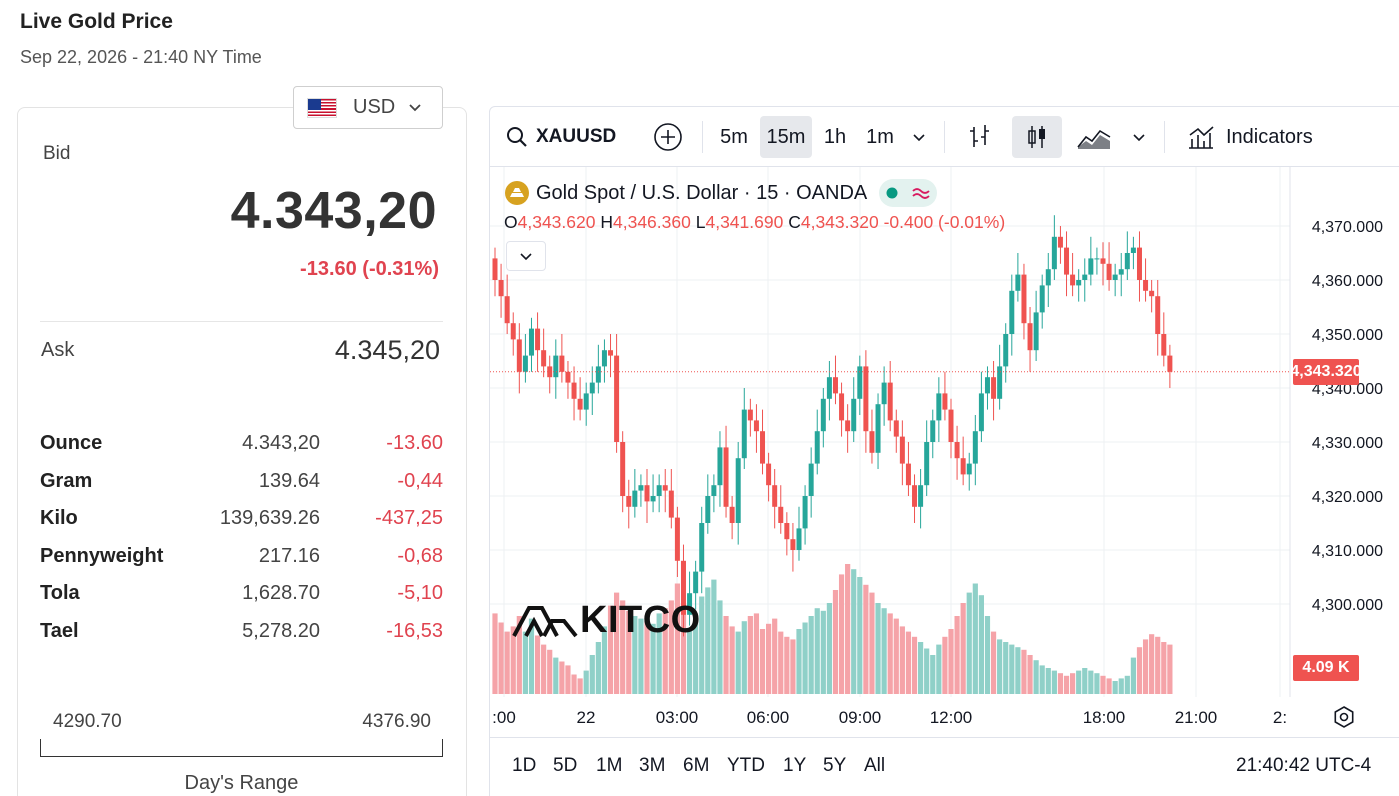 This screenshot has width=1399, height=796. I want to click on interval-1h: 1h, so click(835, 136).